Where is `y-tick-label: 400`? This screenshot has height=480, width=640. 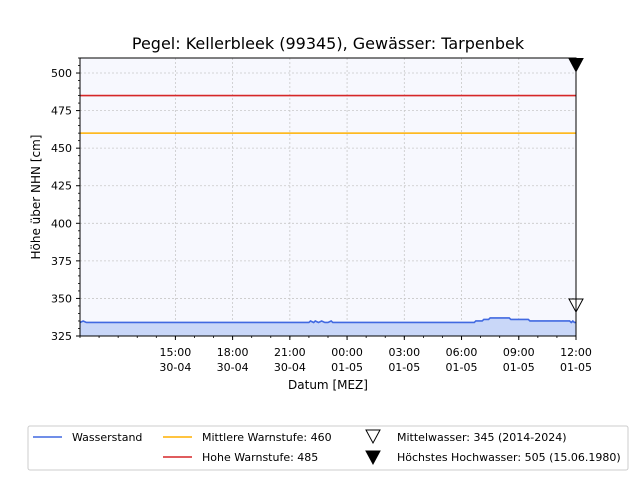
y-tick-label: 400 is located at coordinates (61, 223).